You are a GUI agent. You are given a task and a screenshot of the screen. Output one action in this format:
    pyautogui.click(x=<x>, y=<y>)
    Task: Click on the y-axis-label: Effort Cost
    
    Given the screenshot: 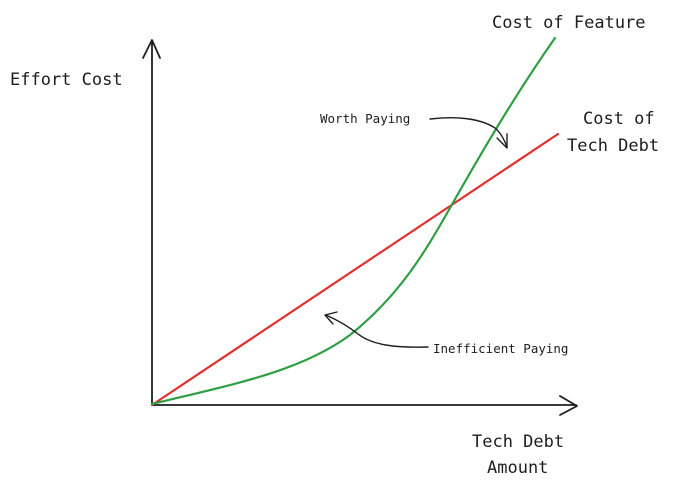 What is the action you would take?
    pyautogui.click(x=66, y=80)
    